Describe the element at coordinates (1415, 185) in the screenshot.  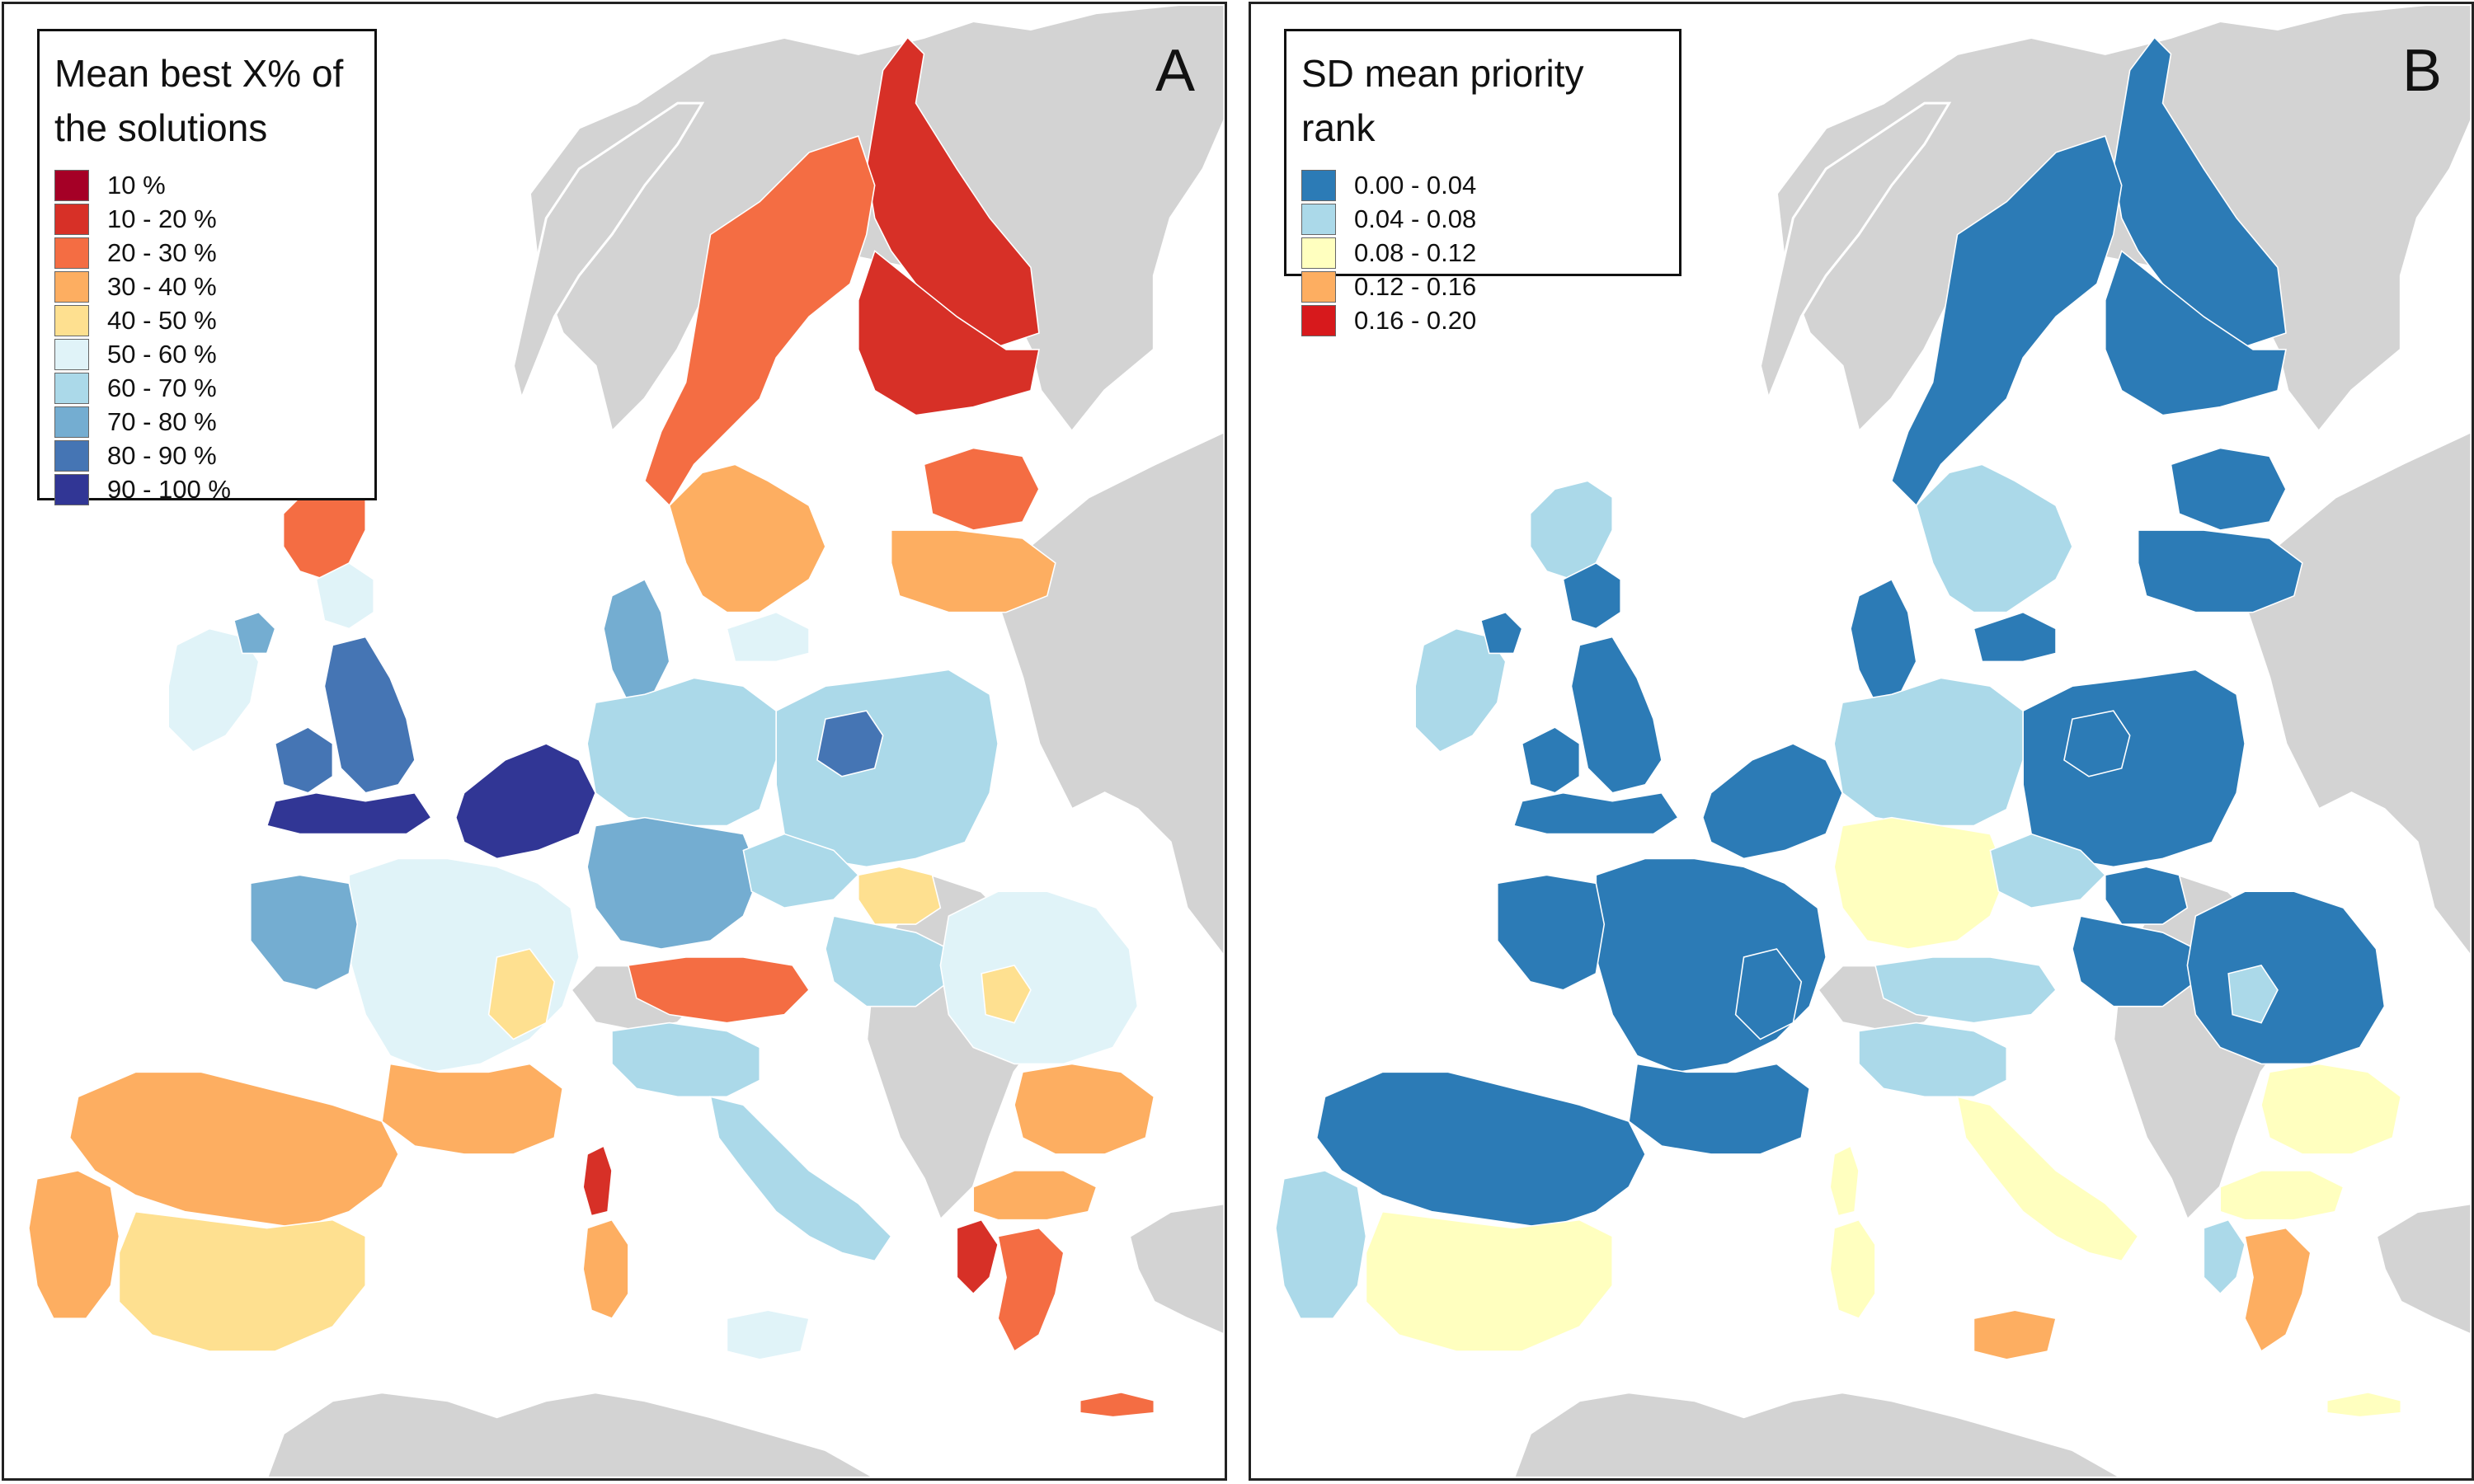
I see `legend-label: 0.00 - 0.04` at that location.